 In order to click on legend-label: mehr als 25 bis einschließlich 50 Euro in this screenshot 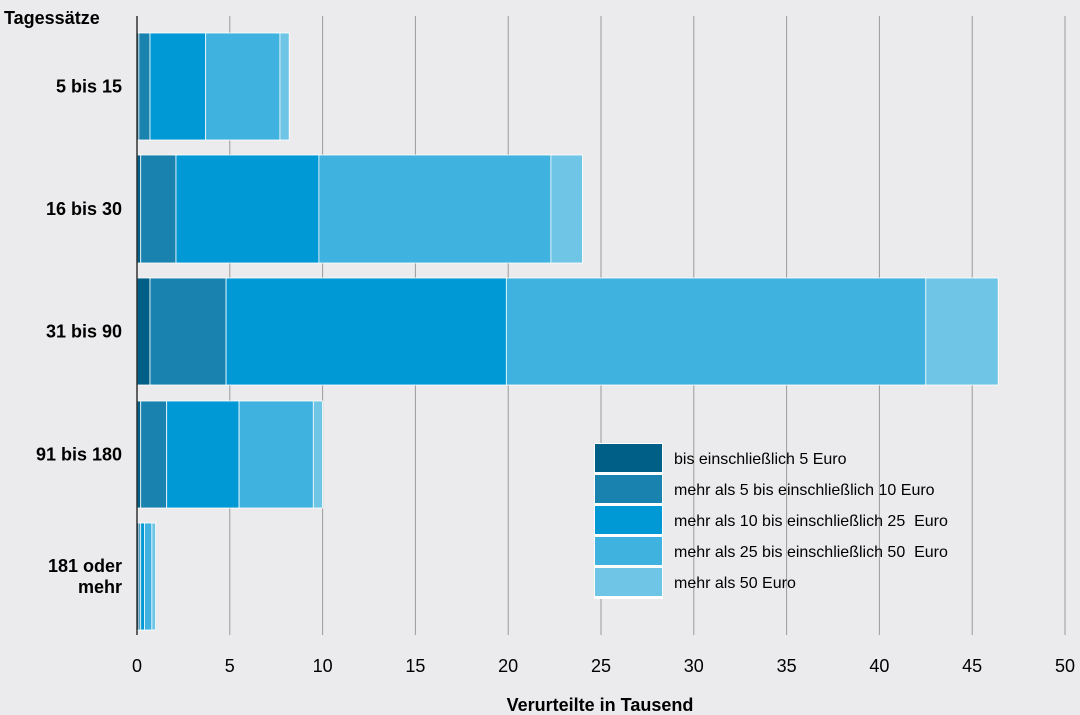, I will do `click(811, 552)`.